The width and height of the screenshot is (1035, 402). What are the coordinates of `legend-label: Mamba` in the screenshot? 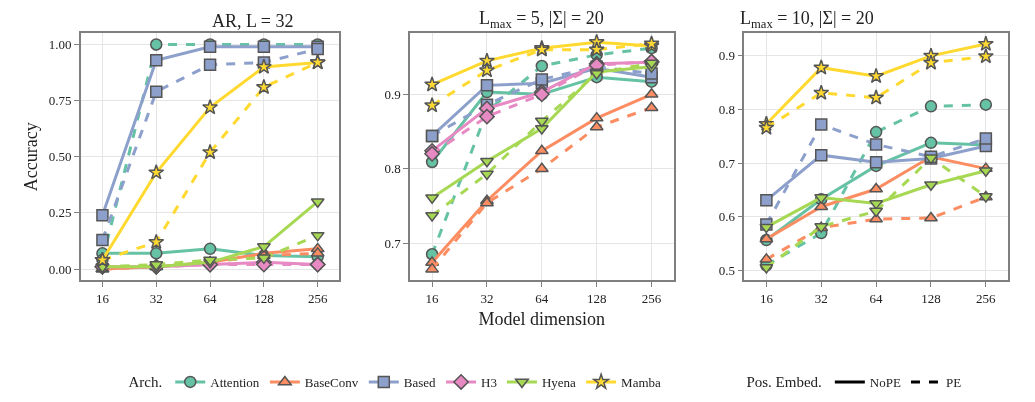 It's located at (641, 383).